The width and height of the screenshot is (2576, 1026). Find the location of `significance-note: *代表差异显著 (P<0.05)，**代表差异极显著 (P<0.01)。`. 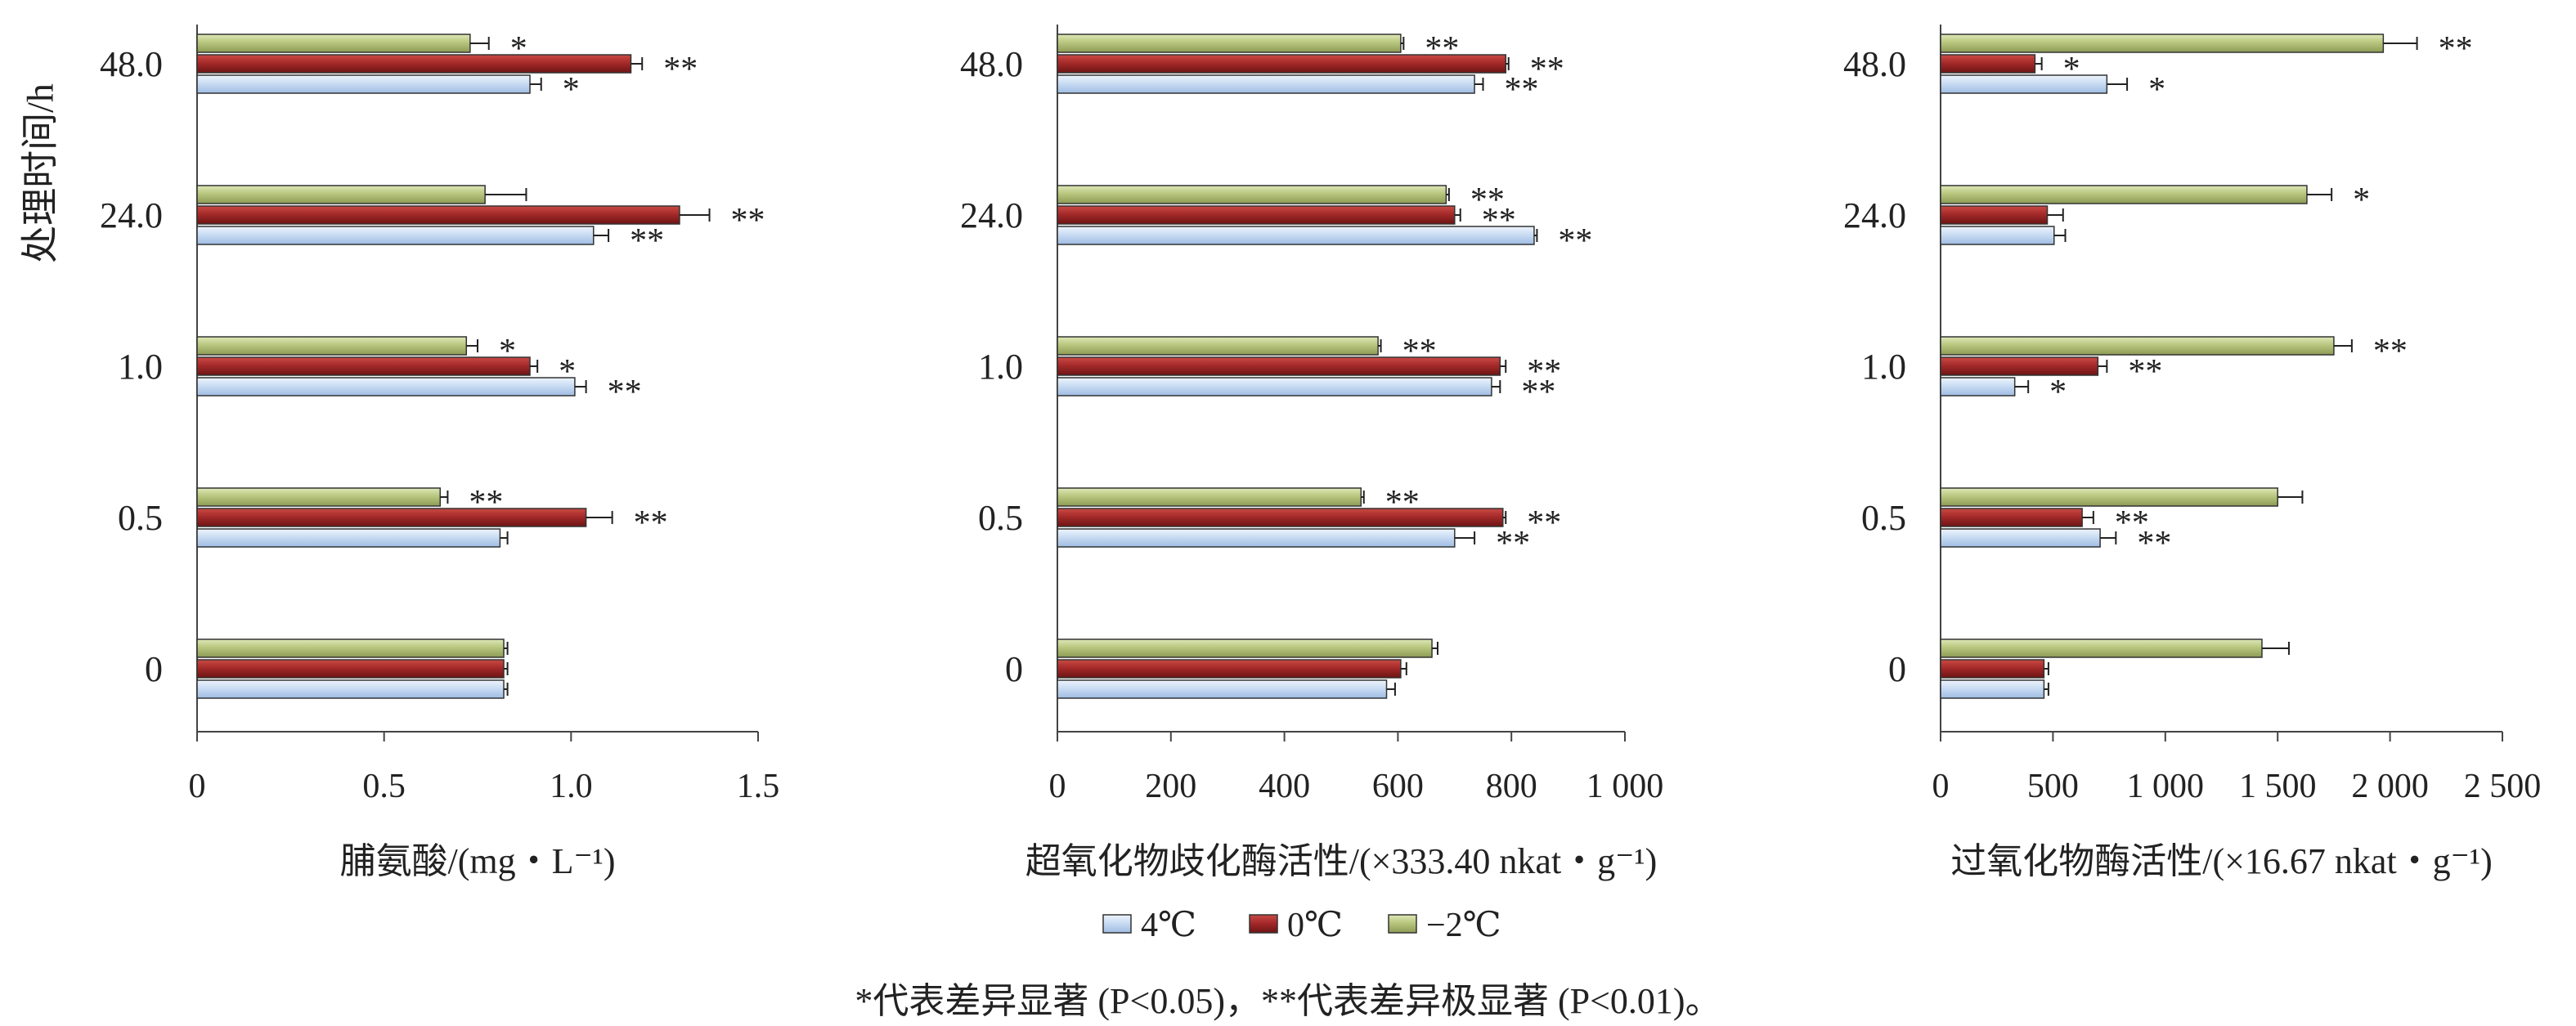

significance-note: *代表差异显著 (P<0.05)，**代表差异极显著 (P<0.01)。 is located at coordinates (1288, 1001).